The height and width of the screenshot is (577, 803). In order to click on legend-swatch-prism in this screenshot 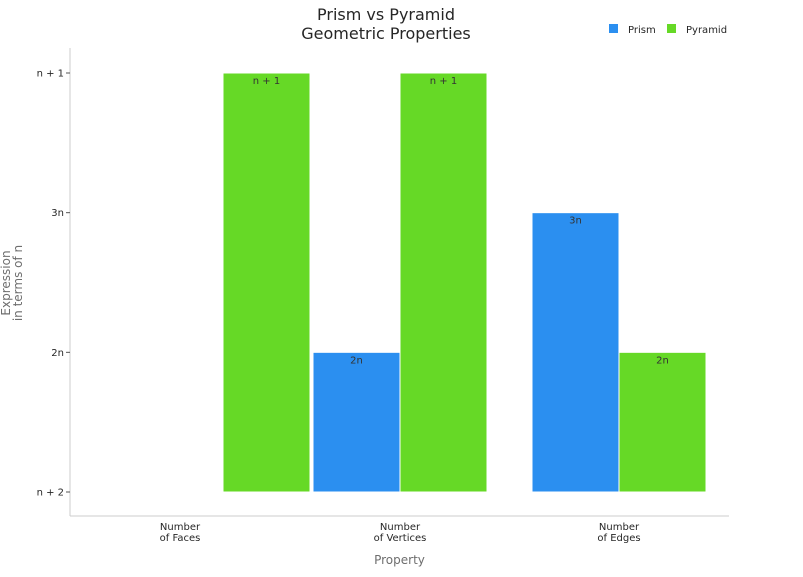, I will do `click(613, 28)`.